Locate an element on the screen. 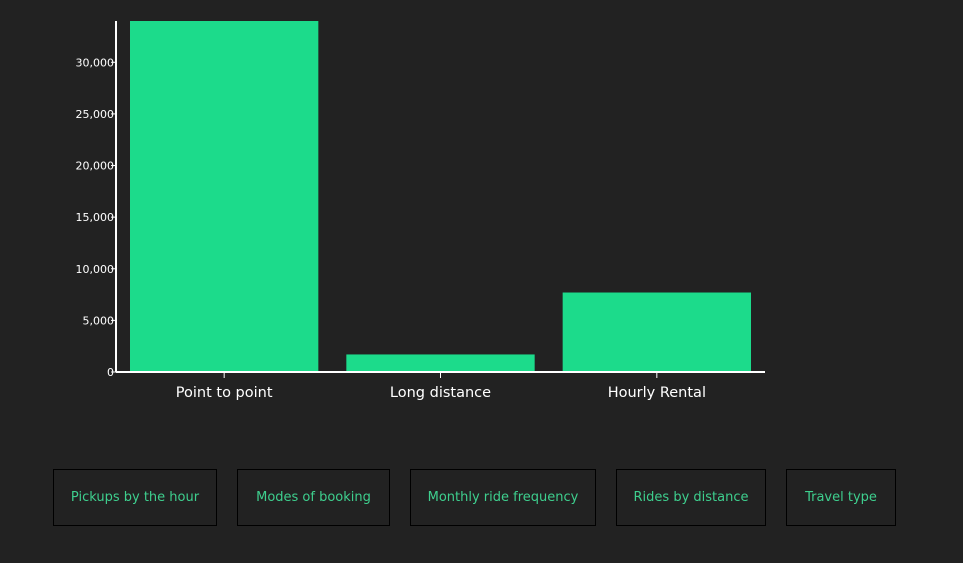 This screenshot has width=963, height=563. nav-button-travel-type: Travel type is located at coordinates (841, 497).